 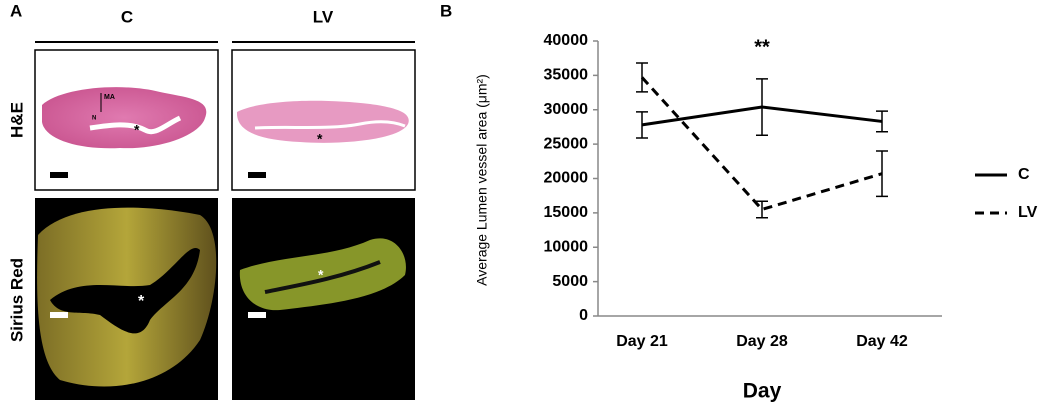 I want to click on y-tick-label: 0, so click(x=583, y=315).